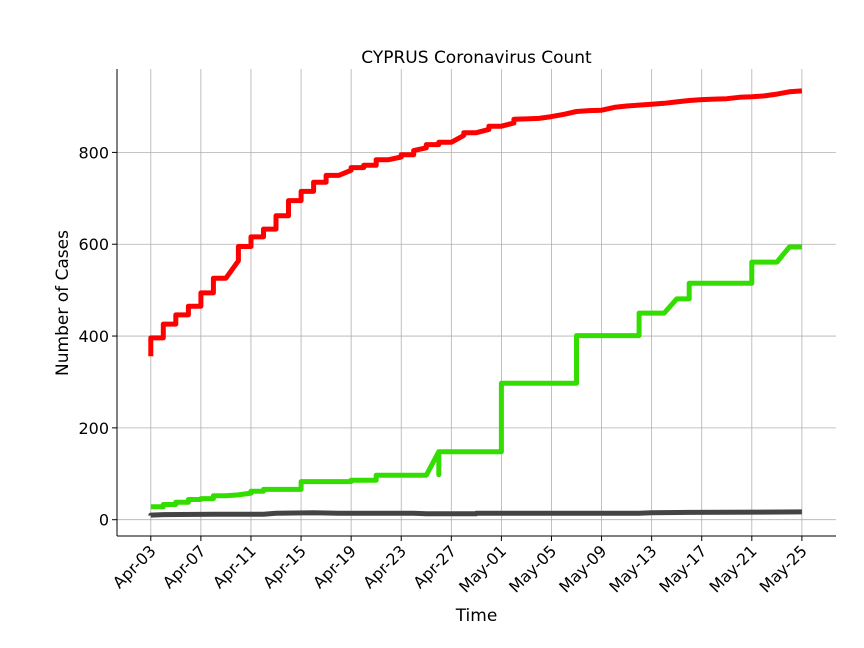 This screenshot has width=864, height=648. What do you see at coordinates (482, 568) in the screenshot?
I see `x-tick-label: May-01` at bounding box center [482, 568].